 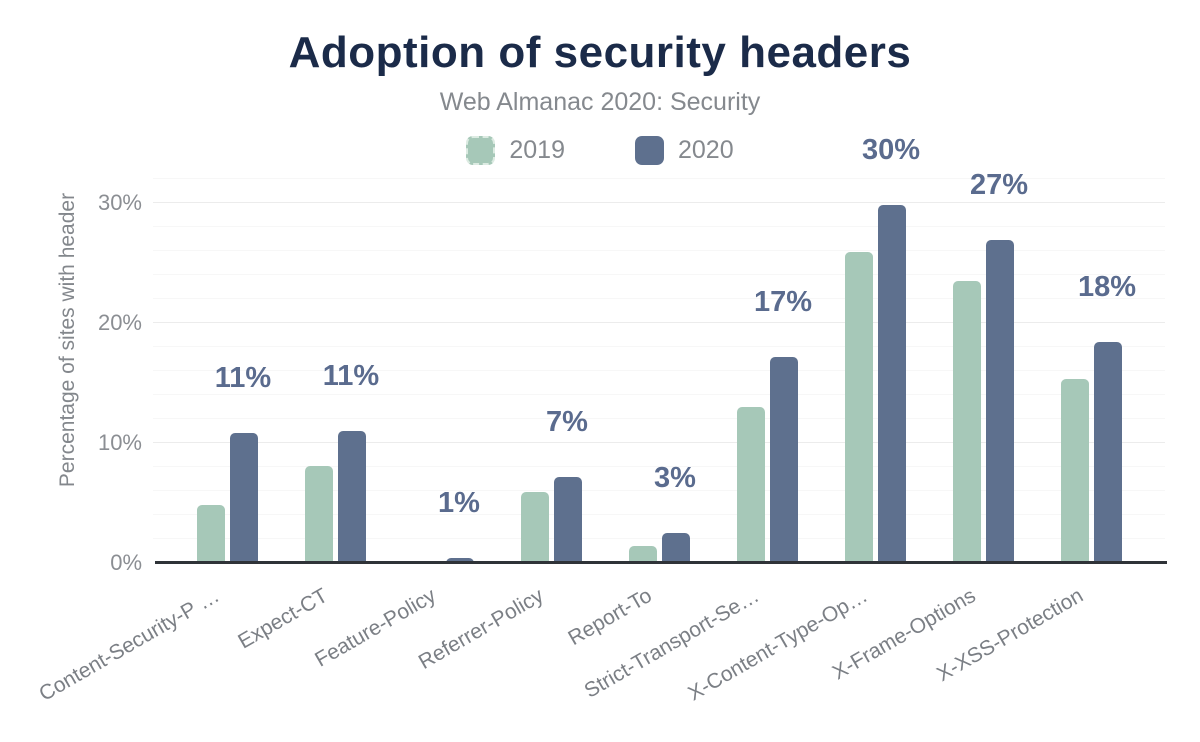 What do you see at coordinates (243, 378) in the screenshot?
I see `value-label-Content-Security-P …: 11%` at bounding box center [243, 378].